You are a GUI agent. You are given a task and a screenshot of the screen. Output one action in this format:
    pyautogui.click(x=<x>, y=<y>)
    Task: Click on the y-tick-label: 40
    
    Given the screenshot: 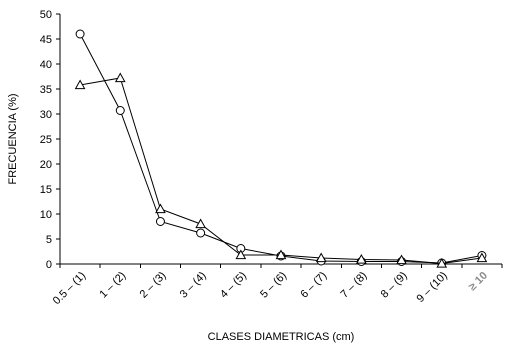 What is the action you would take?
    pyautogui.click(x=46, y=65)
    